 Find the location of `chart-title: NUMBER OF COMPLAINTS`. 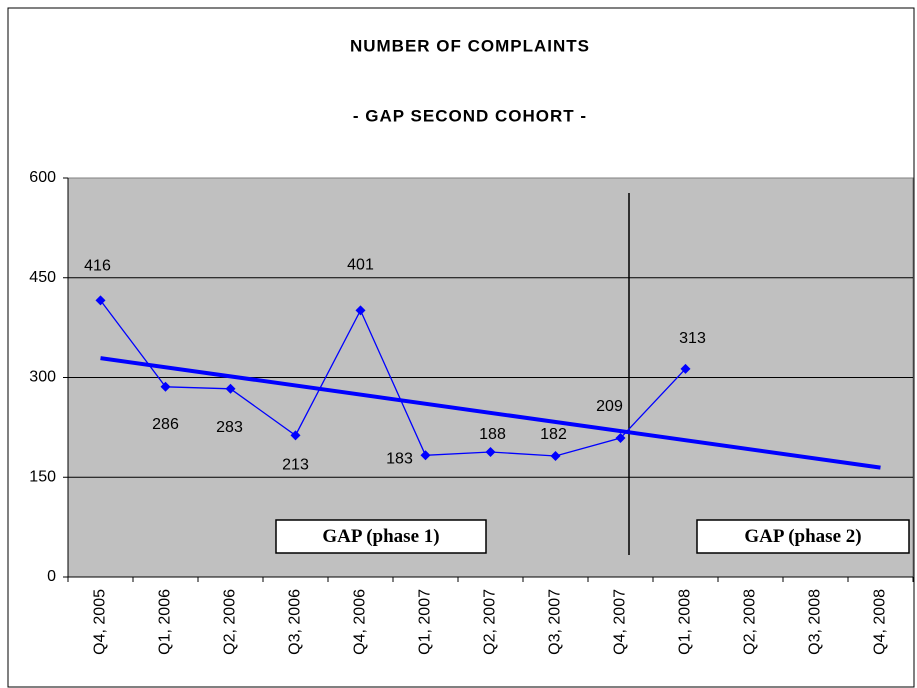

chart-title: NUMBER OF COMPLAINTS is located at coordinates (470, 45).